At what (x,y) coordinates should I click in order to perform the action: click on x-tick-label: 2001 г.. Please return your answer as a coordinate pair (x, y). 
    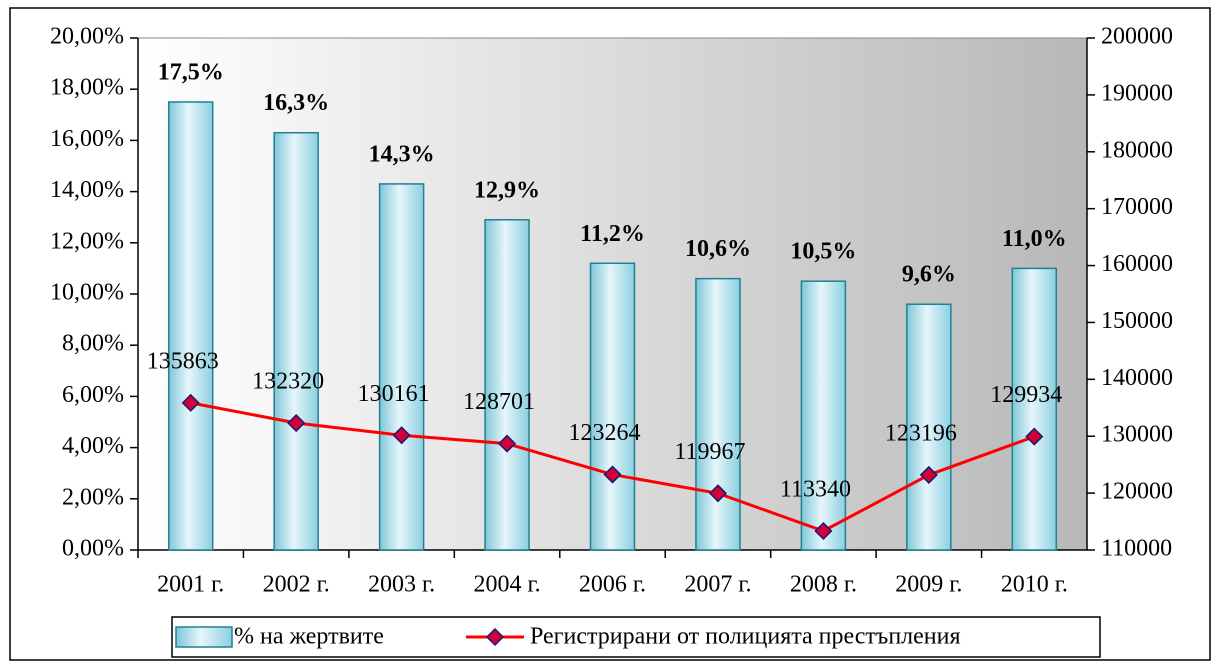
    Looking at the image, I should click on (190, 585).